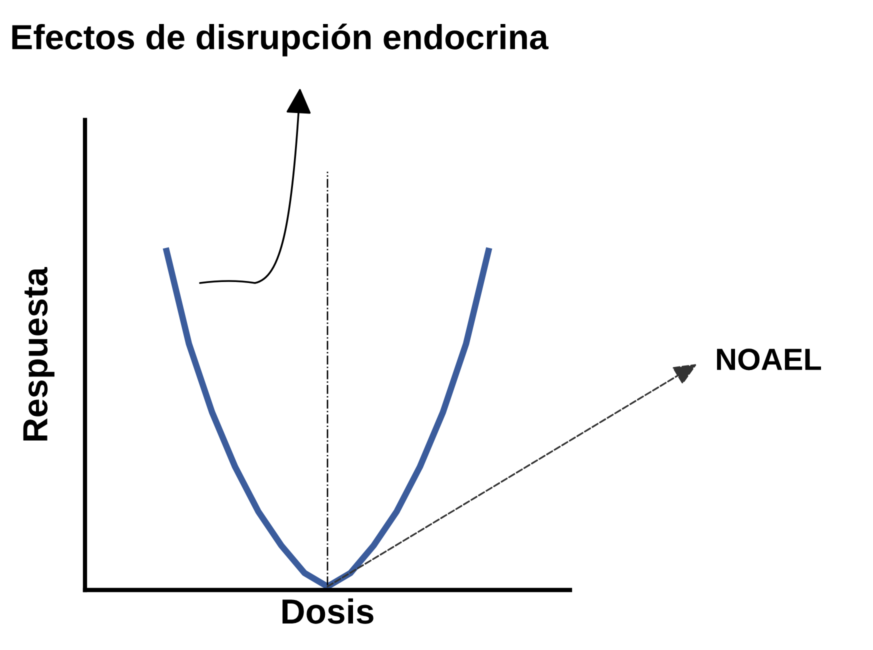 The width and height of the screenshot is (873, 650). I want to click on text: NOAEL, so click(769, 359).